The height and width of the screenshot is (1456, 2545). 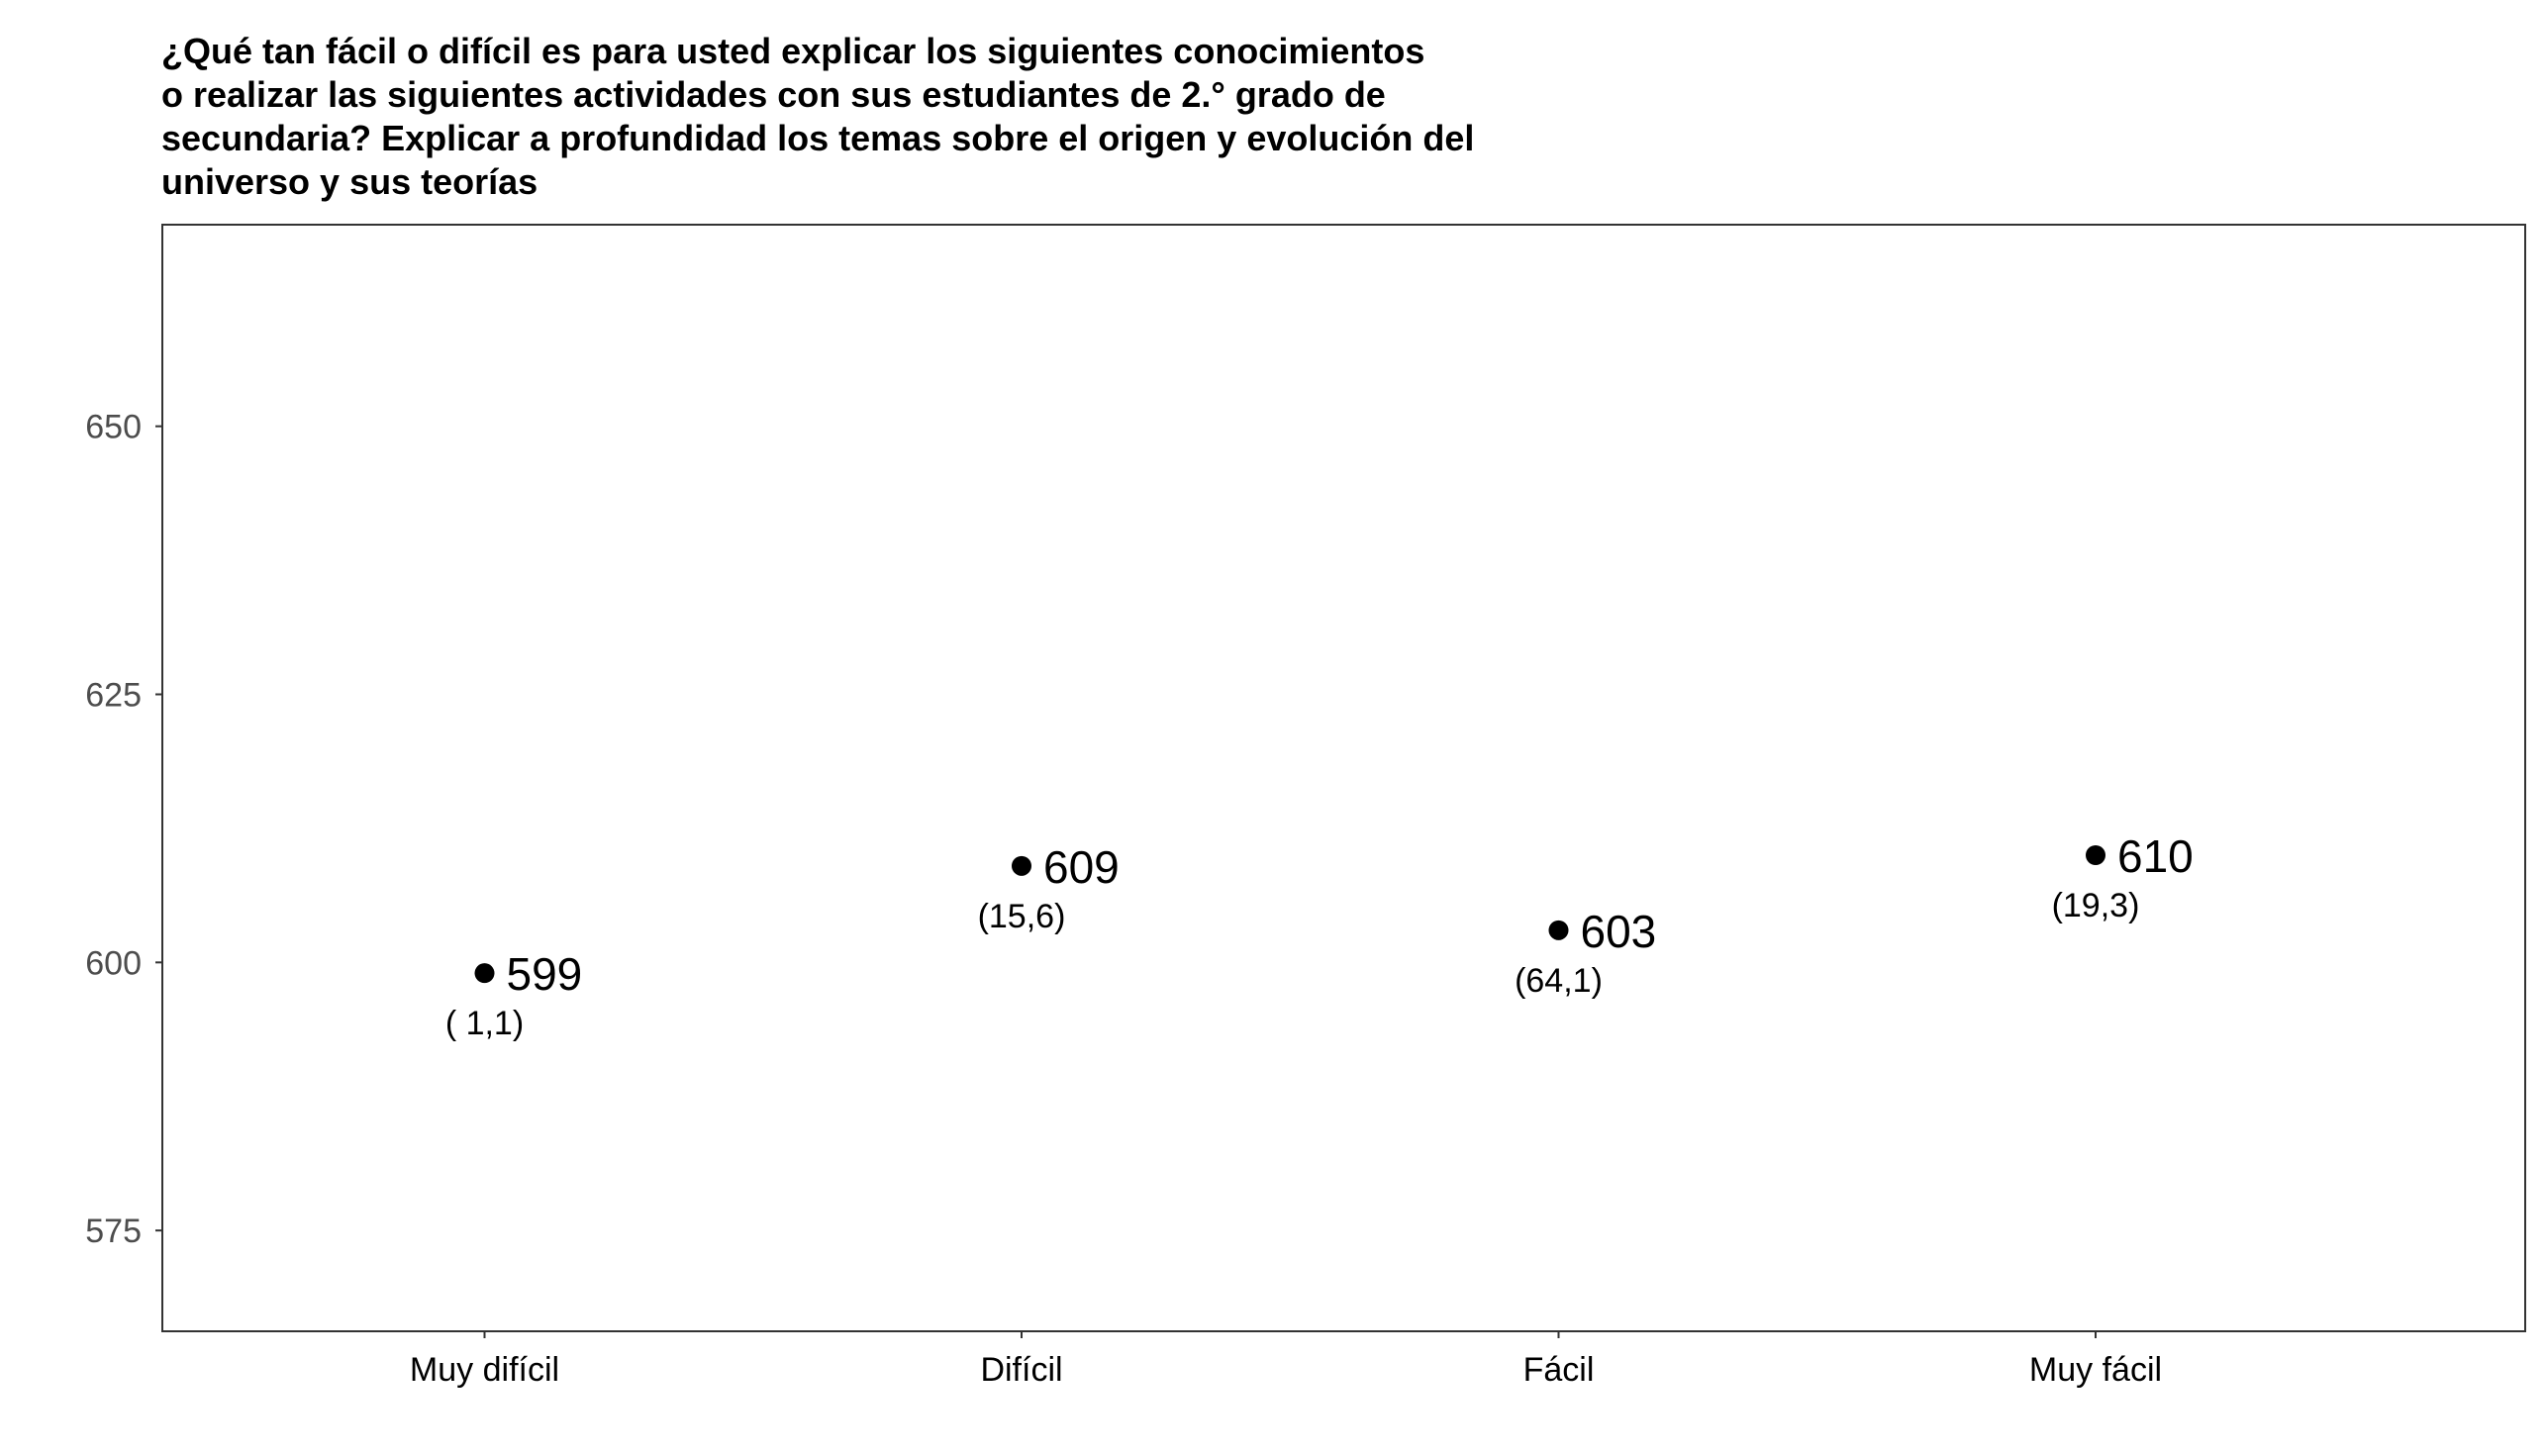 What do you see at coordinates (123, 830) in the screenshot?
I see `y-axis: 575 600 625 650` at bounding box center [123, 830].